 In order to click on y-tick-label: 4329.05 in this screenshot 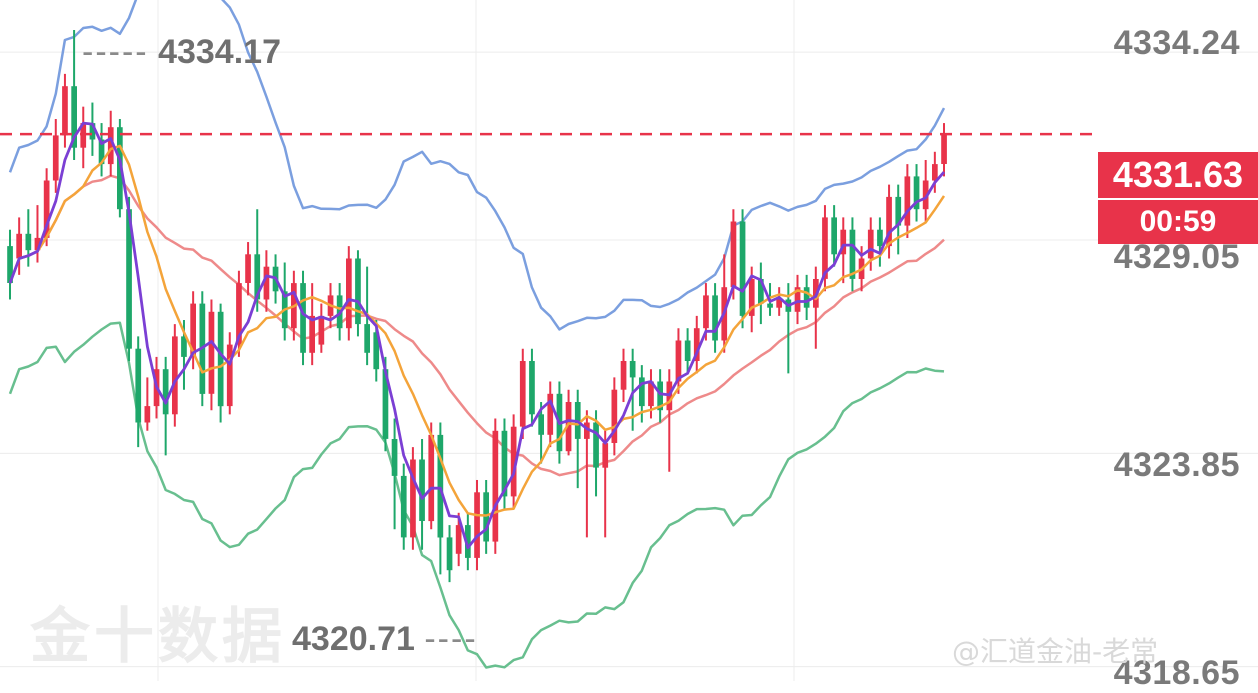, I will do `click(1176, 257)`.